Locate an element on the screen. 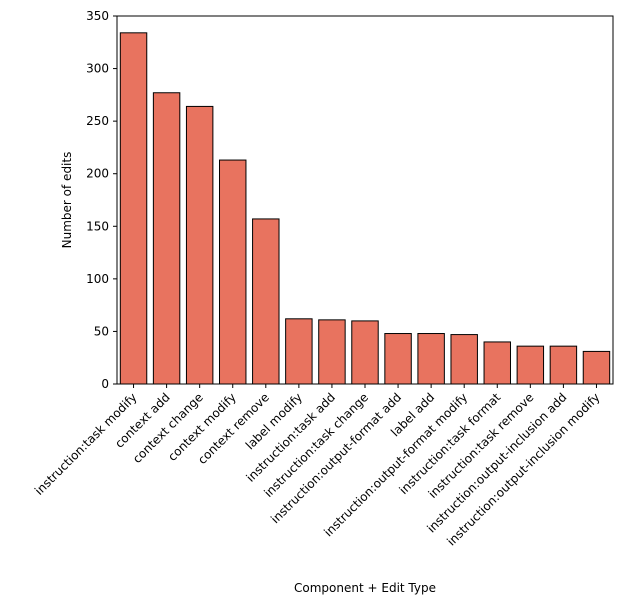  y-tick-label: 0 is located at coordinates (105, 384).